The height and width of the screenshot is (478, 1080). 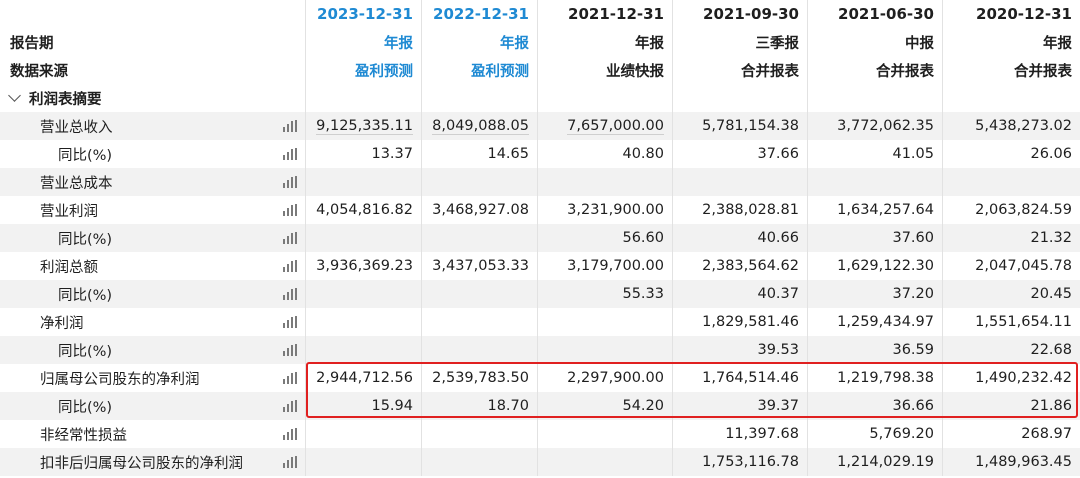 What do you see at coordinates (540, 98) in the screenshot?
I see `section-row: 利润表摘要` at bounding box center [540, 98].